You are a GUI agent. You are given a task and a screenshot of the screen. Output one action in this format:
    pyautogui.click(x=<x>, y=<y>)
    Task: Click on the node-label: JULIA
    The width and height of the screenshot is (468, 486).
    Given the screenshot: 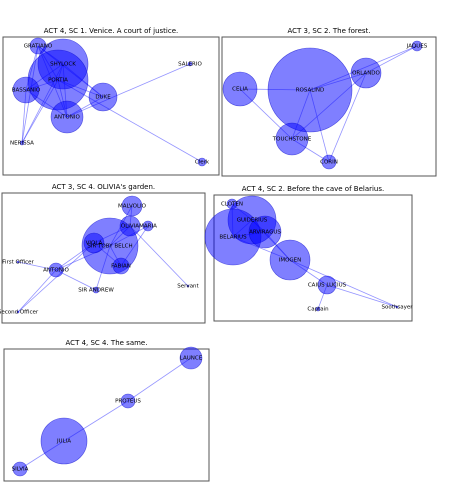 What is the action you would take?
    pyautogui.click(x=63, y=442)
    